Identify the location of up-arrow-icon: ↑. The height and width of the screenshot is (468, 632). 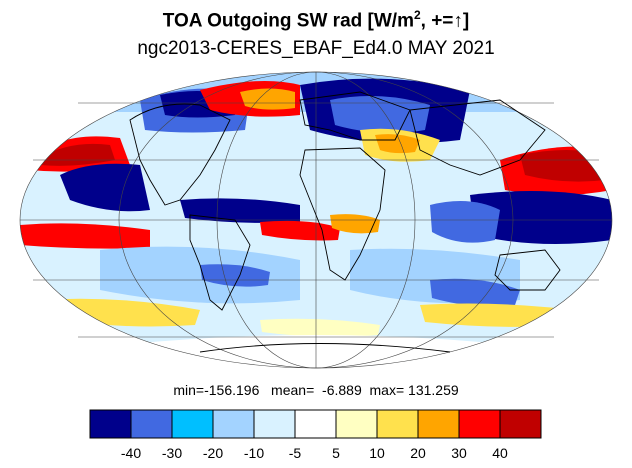
(458, 21).